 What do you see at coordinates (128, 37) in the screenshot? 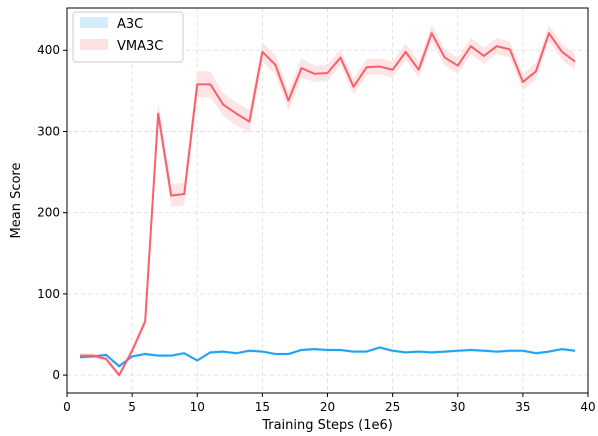
I see `legend: A3C VMA3C` at bounding box center [128, 37].